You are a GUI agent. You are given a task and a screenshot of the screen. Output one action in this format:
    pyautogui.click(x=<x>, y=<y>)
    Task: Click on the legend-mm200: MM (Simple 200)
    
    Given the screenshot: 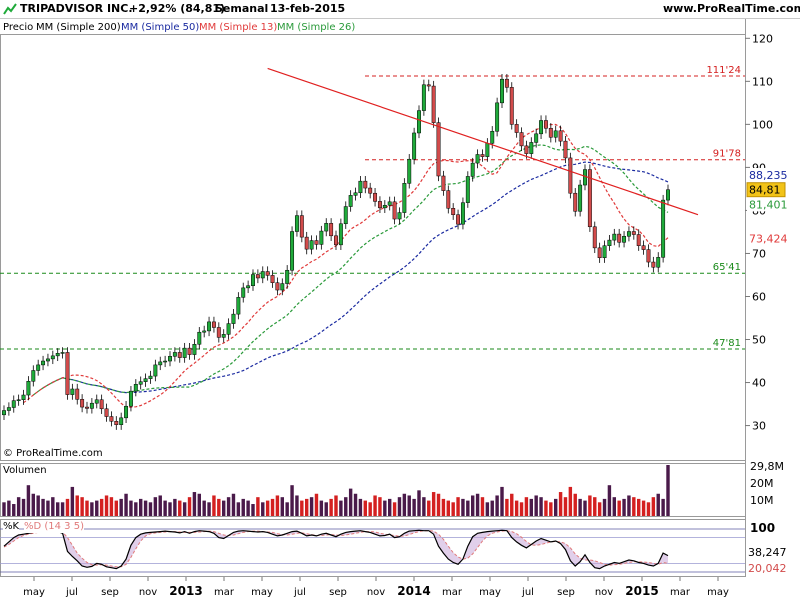 What is the action you would take?
    pyautogui.click(x=78, y=27)
    